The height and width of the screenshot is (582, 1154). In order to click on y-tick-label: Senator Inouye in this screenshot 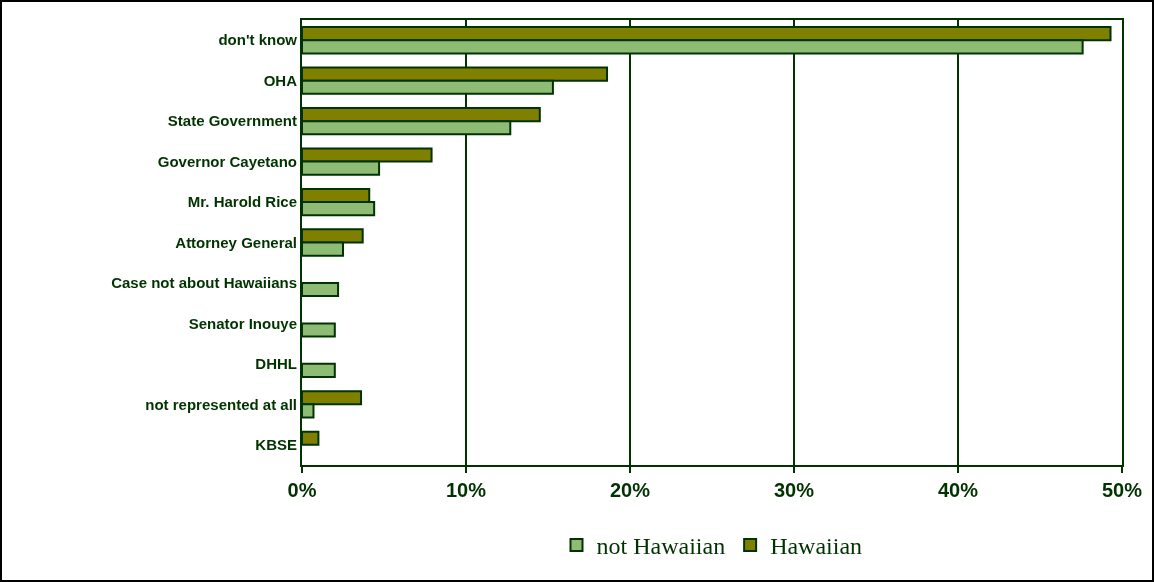, I will do `click(242, 323)`.